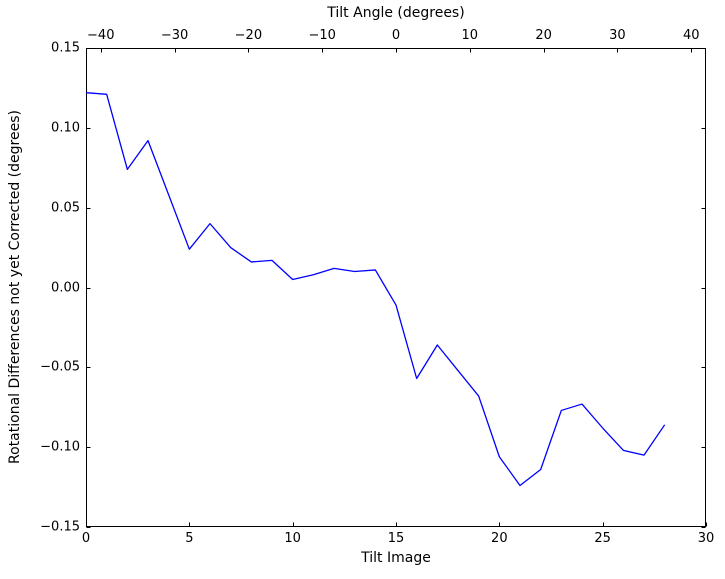  What do you see at coordinates (248, 35) in the screenshot?
I see `top-x-tick-label: −20` at bounding box center [248, 35].